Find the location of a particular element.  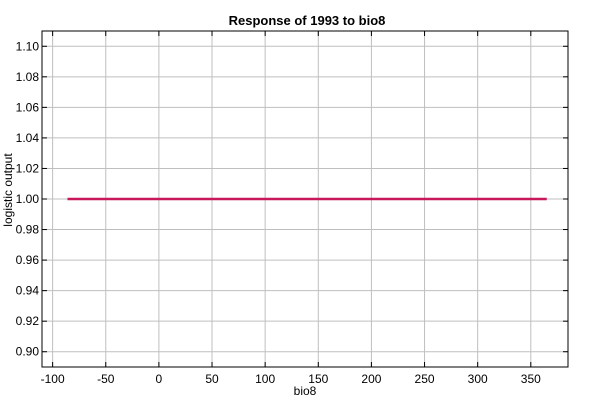

x-tick-label: 300 is located at coordinates (478, 379).